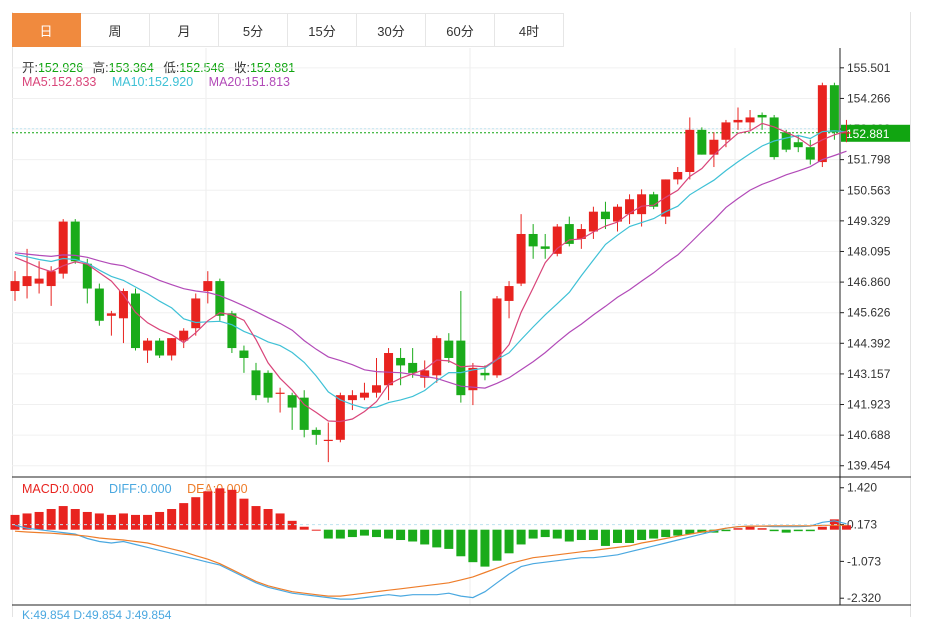 This screenshot has width=925, height=622. I want to click on macd-value: 0.000, so click(78, 489).